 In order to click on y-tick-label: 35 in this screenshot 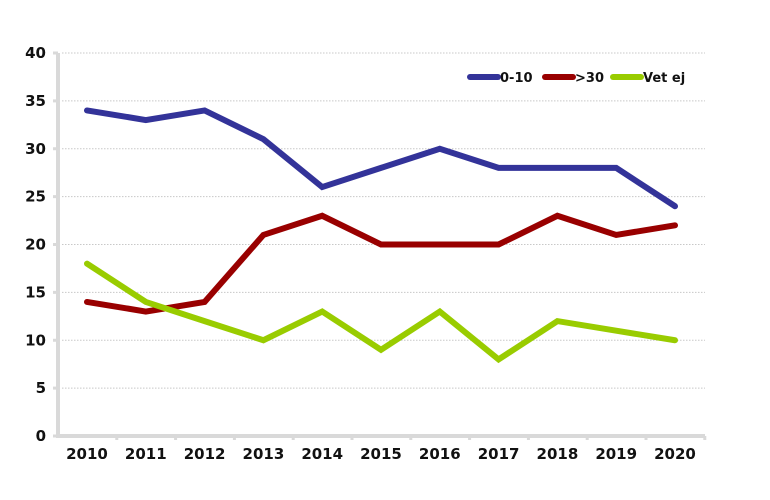, I will do `click(35, 101)`.